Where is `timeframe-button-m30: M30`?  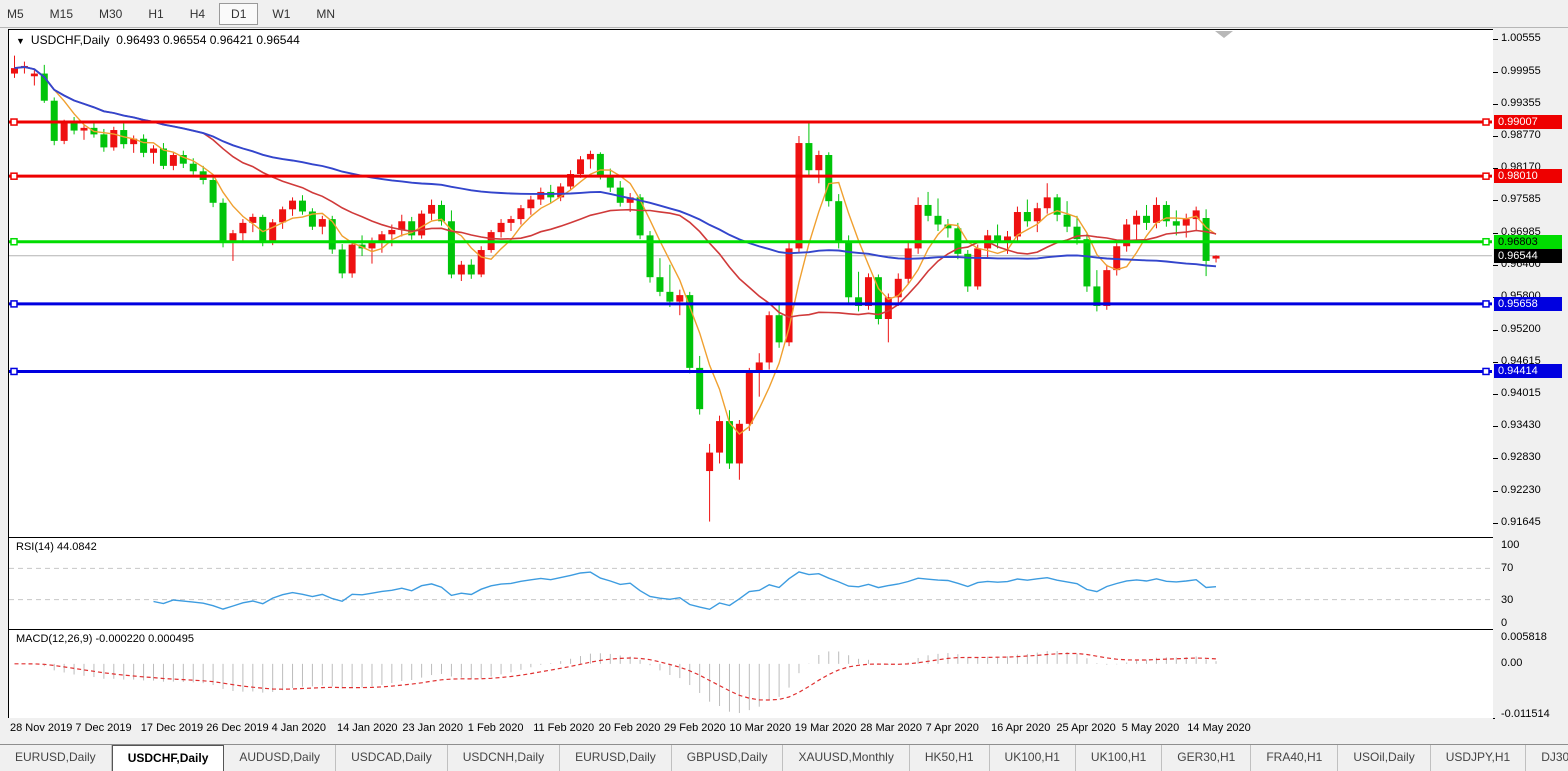 timeframe-button-m30: M30 is located at coordinates (111, 13).